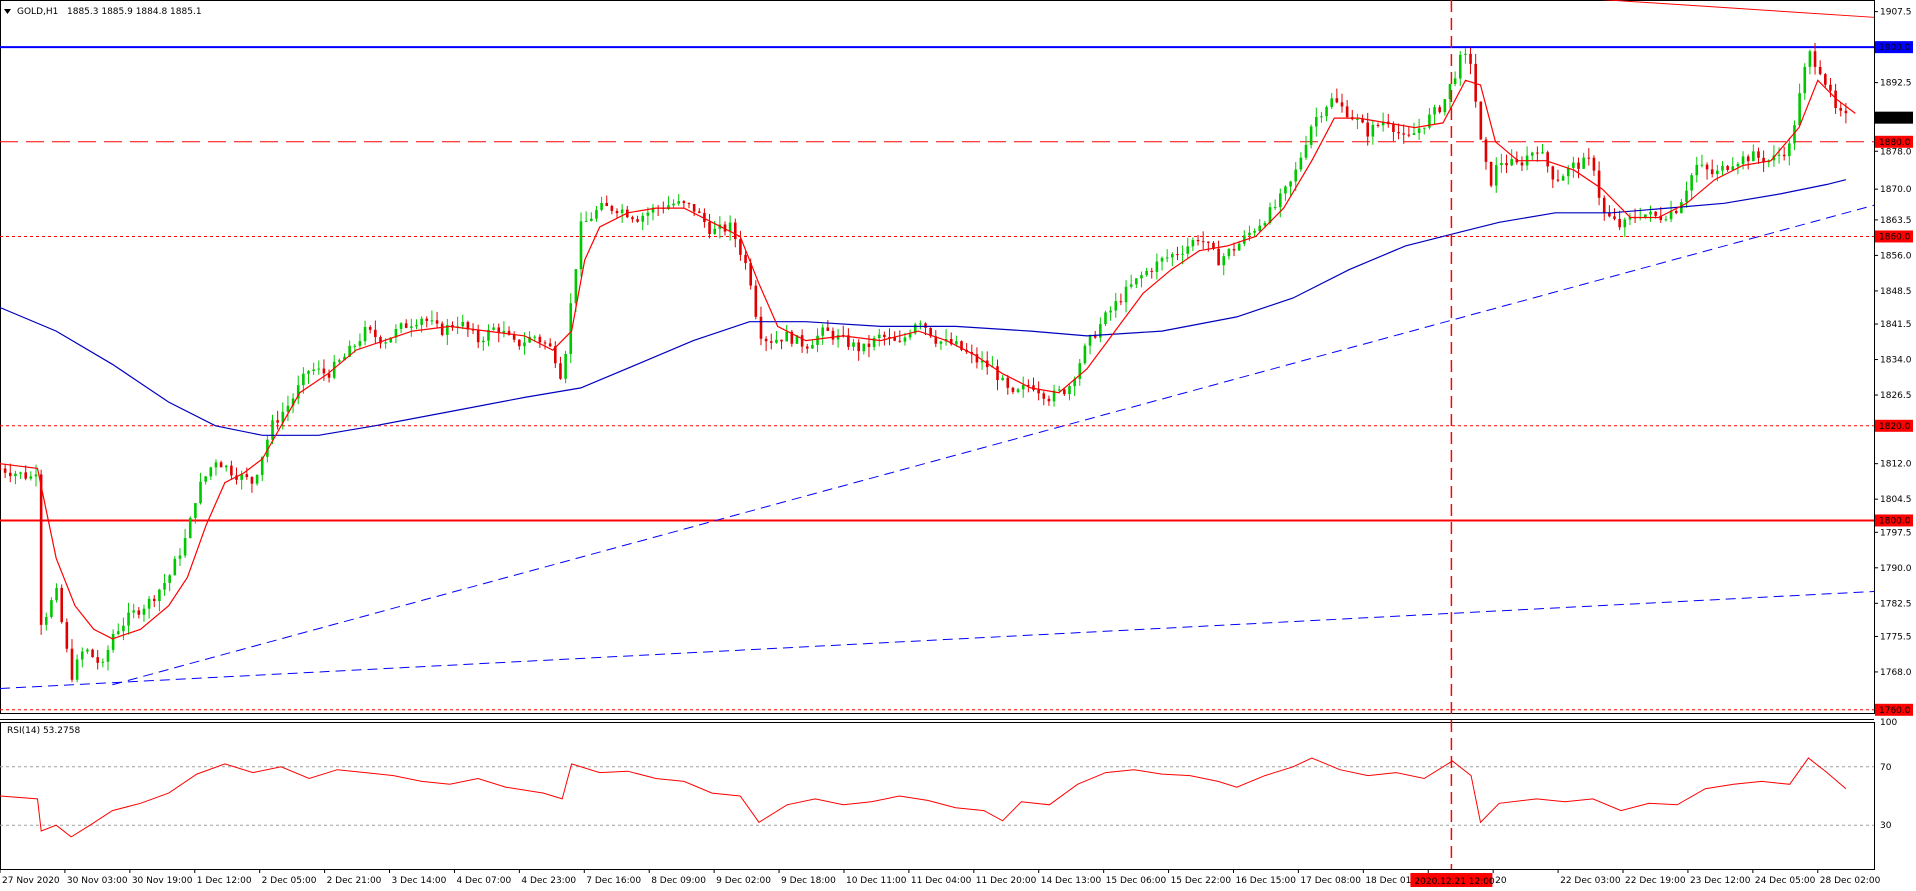  I want to click on rsi-axis-label-30: 30, so click(1886, 826).